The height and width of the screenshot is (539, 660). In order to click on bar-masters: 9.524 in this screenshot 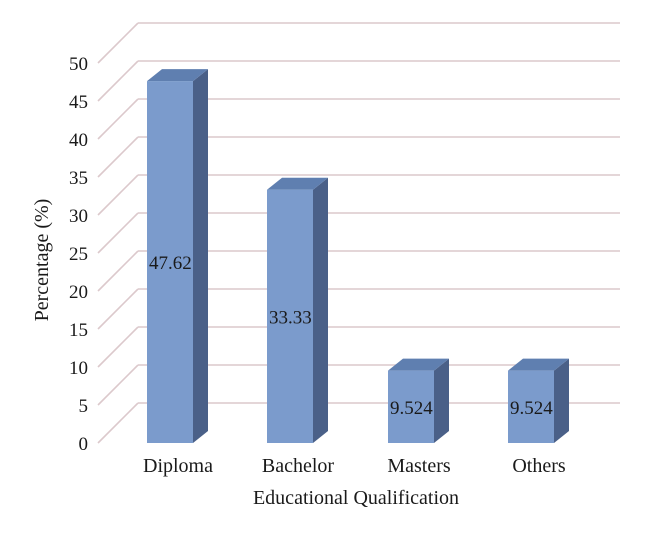, I will do `click(418, 400)`.